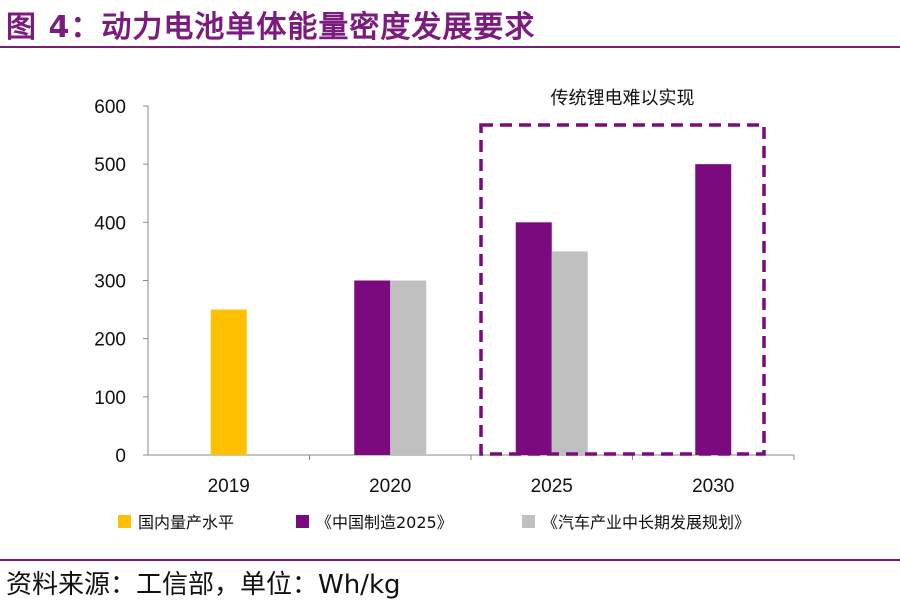 This screenshot has width=900, height=604. What do you see at coordinates (110, 398) in the screenshot?
I see `y-tick-label: 100` at bounding box center [110, 398].